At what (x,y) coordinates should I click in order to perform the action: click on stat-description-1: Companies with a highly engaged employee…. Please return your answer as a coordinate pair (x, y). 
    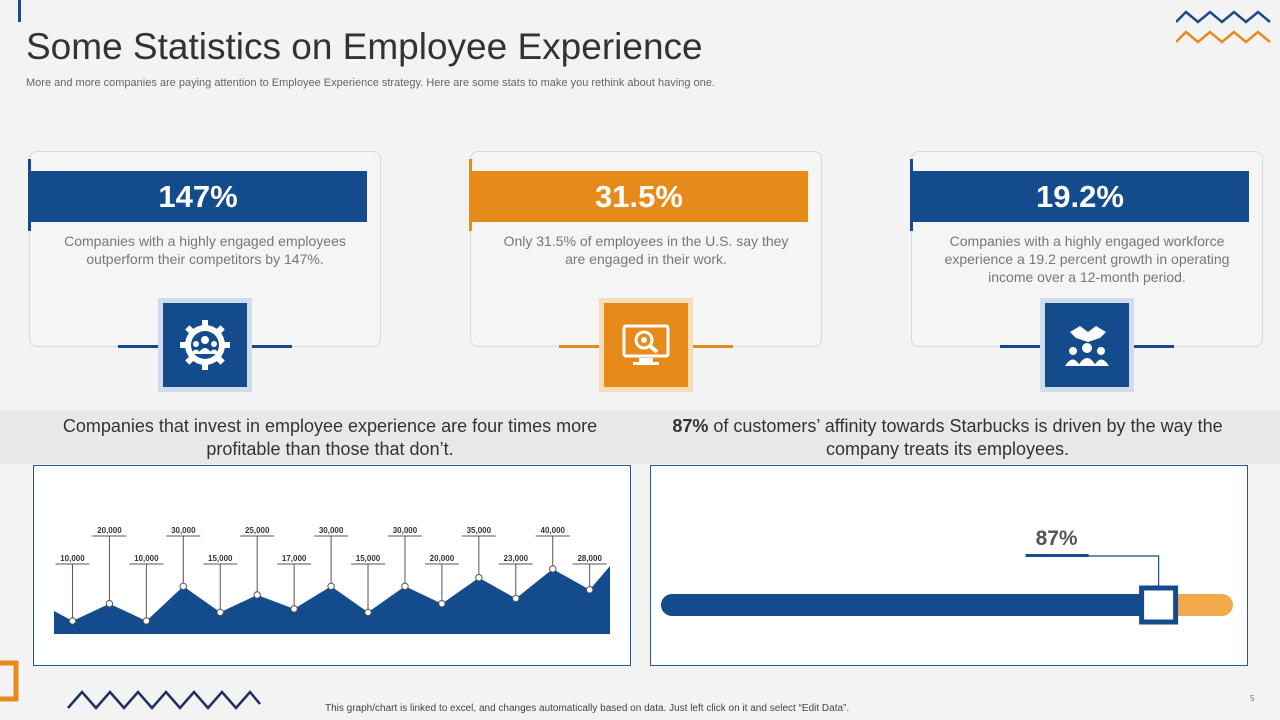
    Looking at the image, I should click on (205, 250).